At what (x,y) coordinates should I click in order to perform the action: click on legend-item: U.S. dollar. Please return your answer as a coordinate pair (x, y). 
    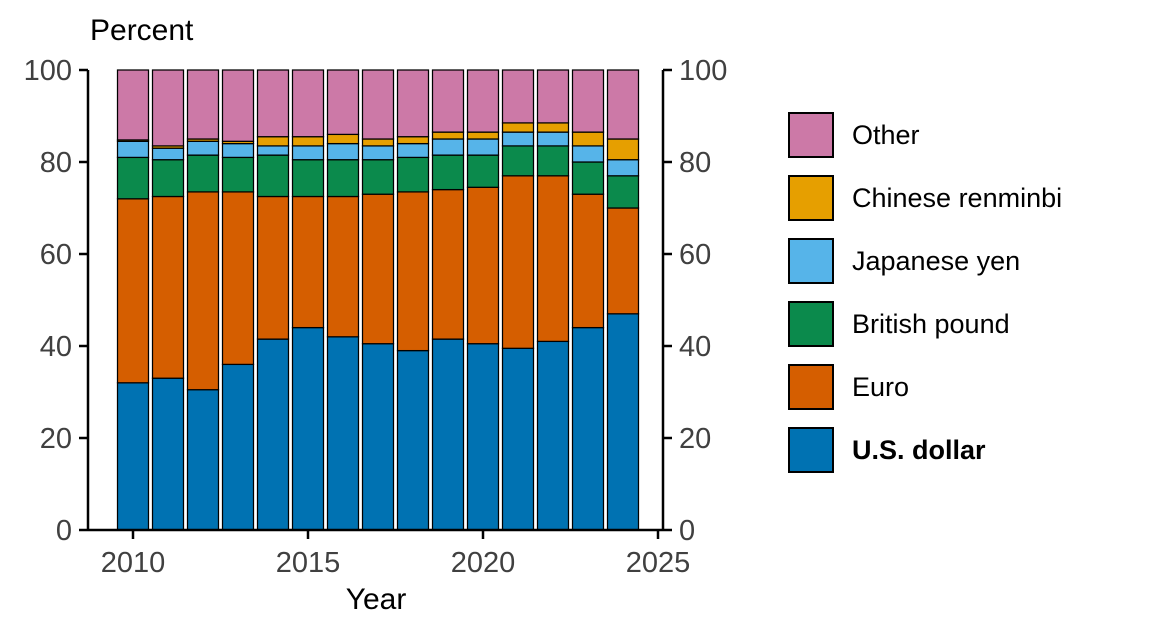
    Looking at the image, I should click on (925, 450).